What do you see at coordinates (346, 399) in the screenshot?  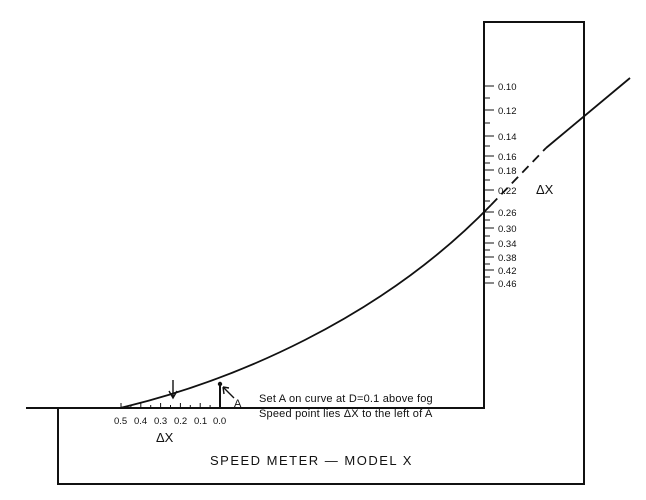 I see `instruction-line-1: Set A on curve at D=0.1 above fog` at bounding box center [346, 399].